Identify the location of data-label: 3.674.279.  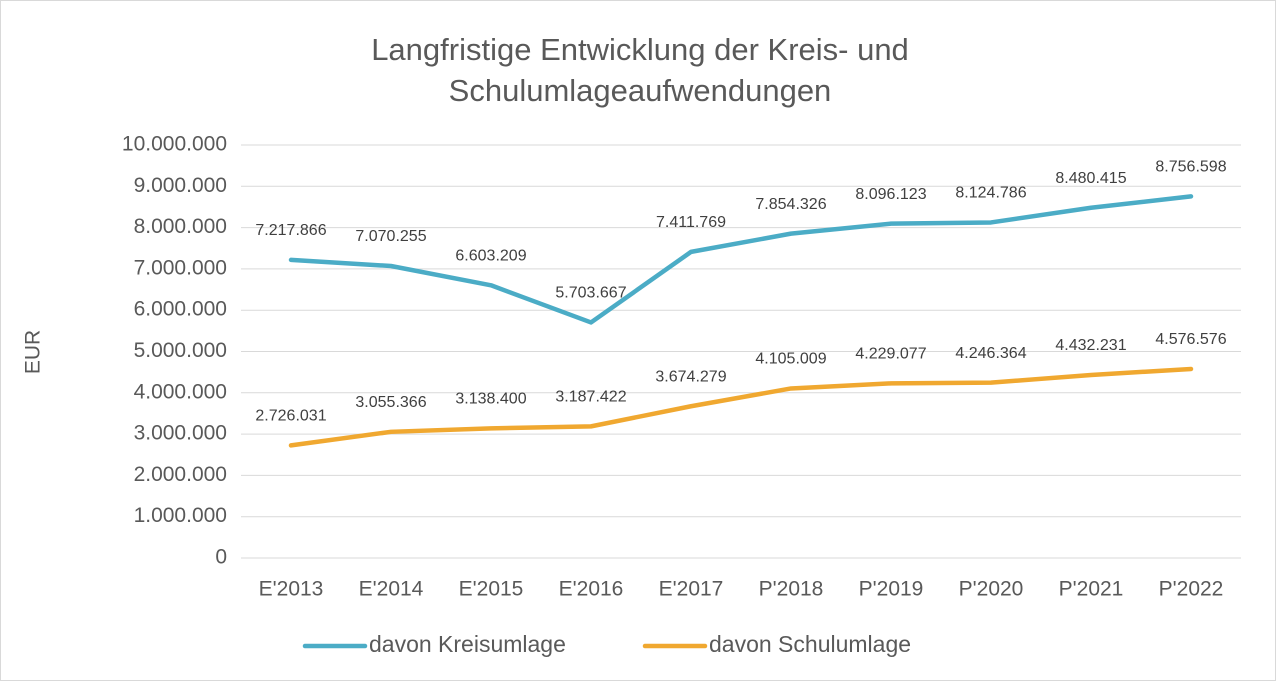
(690, 376).